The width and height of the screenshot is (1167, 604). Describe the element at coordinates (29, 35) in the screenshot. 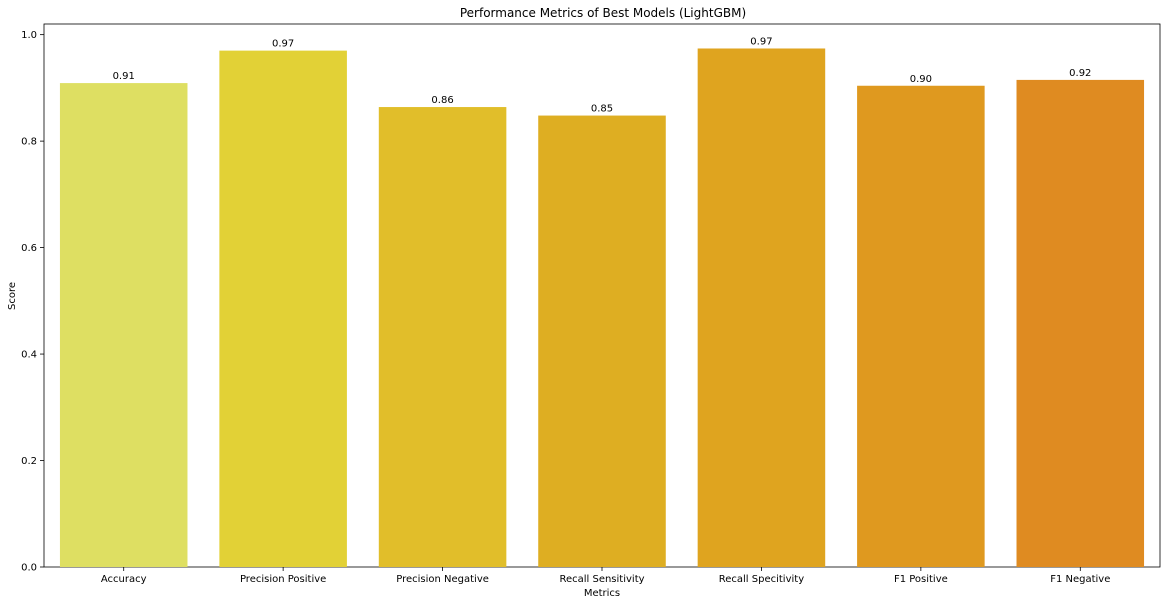

I see `y-tick-label: 1.0` at that location.